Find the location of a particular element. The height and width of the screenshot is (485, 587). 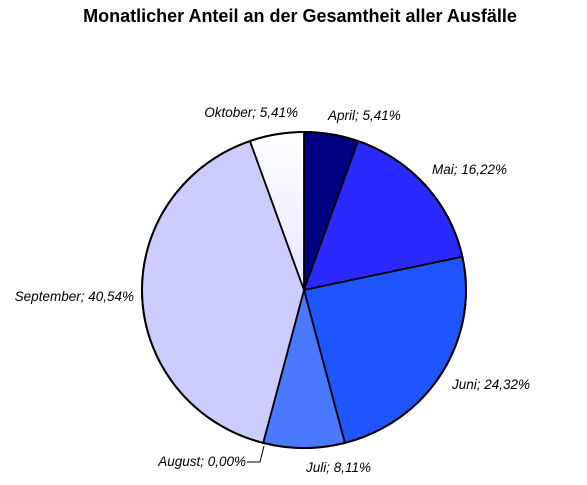

slice-label-juli: Juli; 8,11% is located at coordinates (338, 467).